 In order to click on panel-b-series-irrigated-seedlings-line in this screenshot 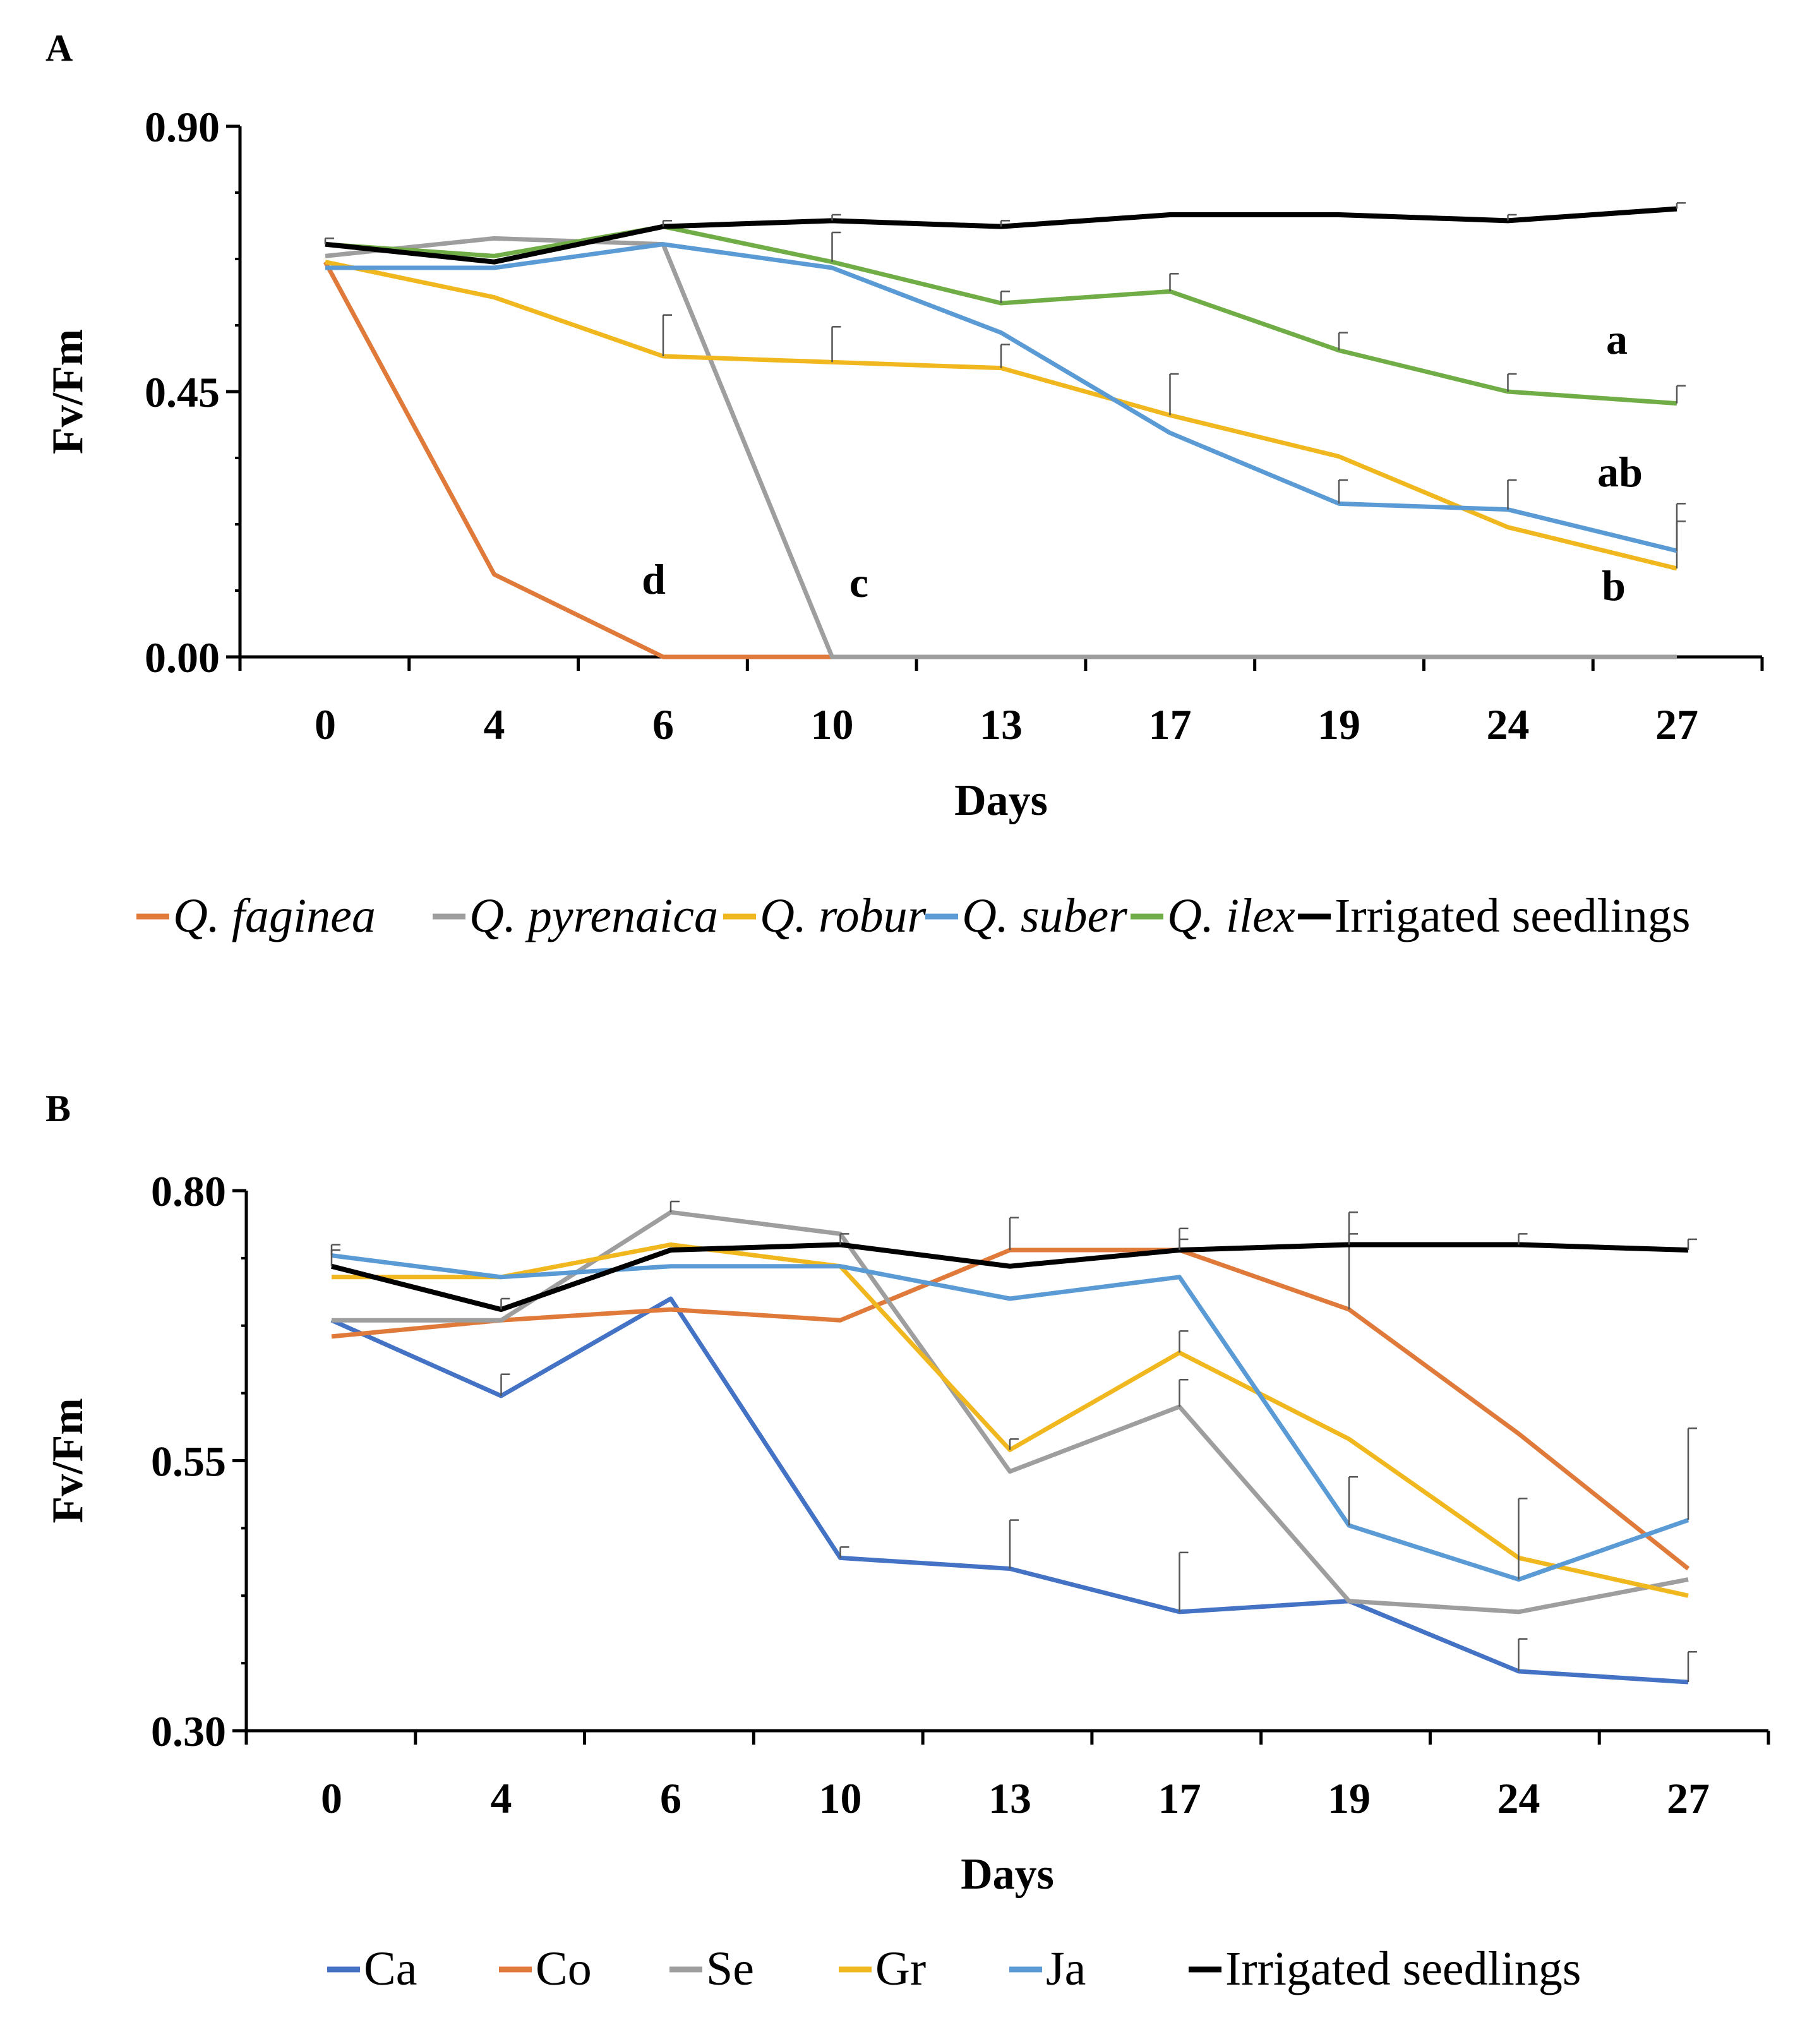, I will do `click(1010, 1277)`.